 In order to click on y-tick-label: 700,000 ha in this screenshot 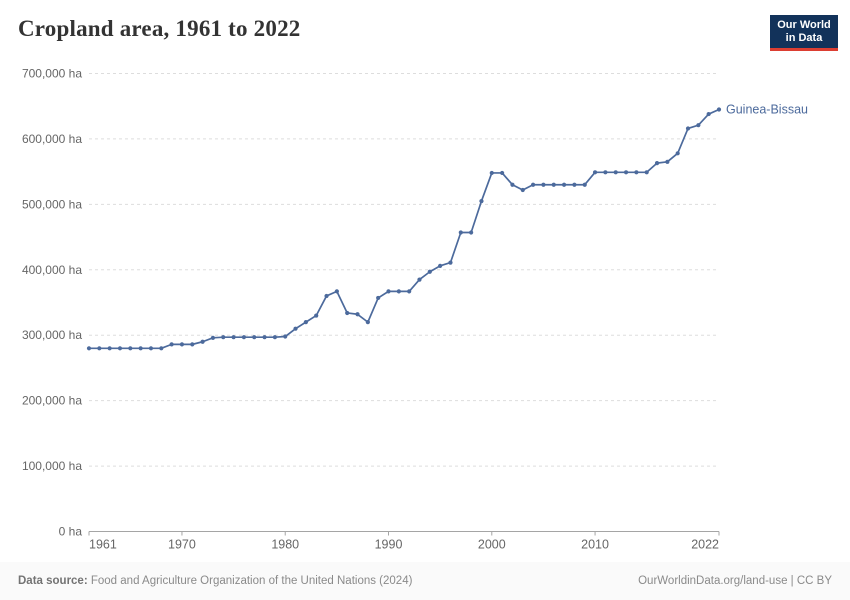, I will do `click(52, 74)`.